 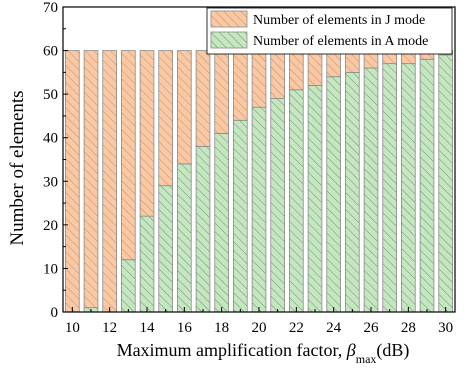 I want to click on x-tick-label-16: 16, so click(x=185, y=328).